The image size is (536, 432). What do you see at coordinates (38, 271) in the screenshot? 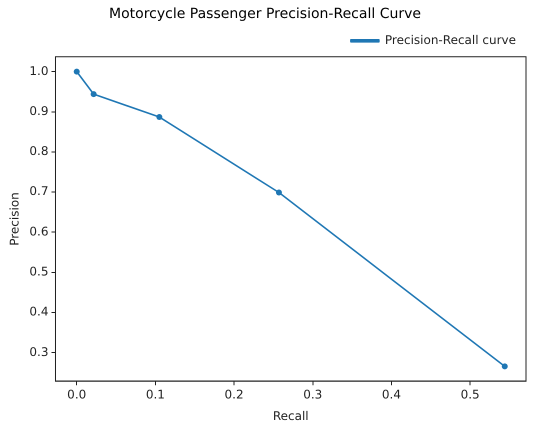
I see `y-tick-label: 0.5` at bounding box center [38, 271].